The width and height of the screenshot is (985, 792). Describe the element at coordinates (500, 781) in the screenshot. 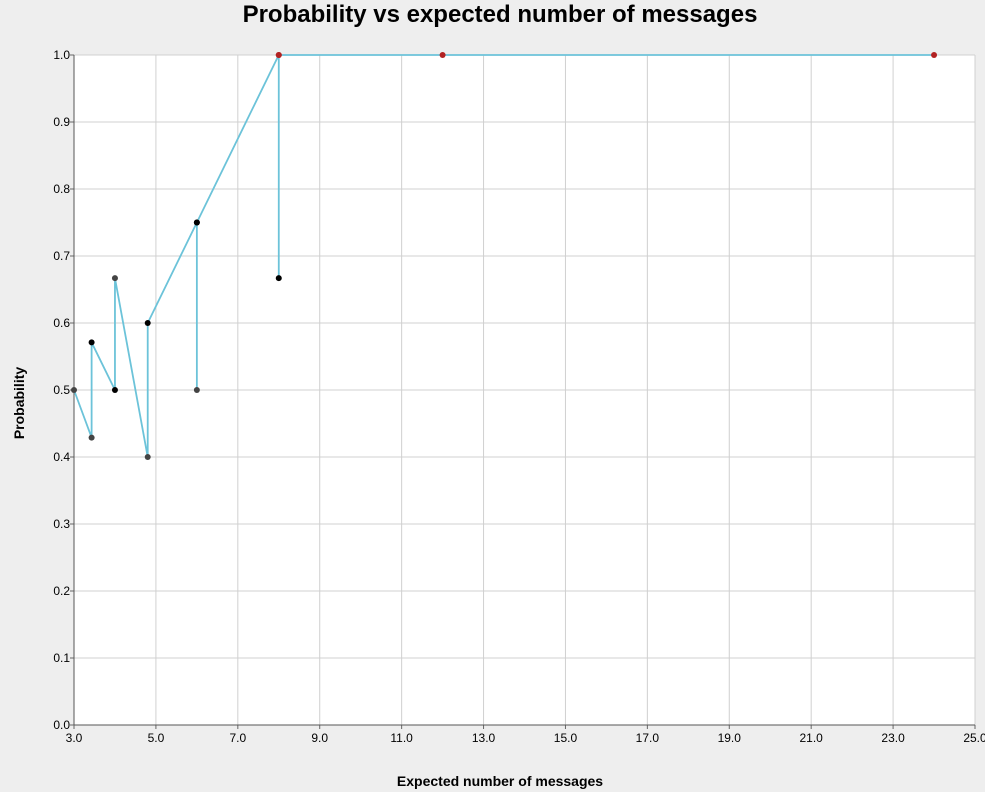

I see `x-axis-label: Expected number of messages` at that location.